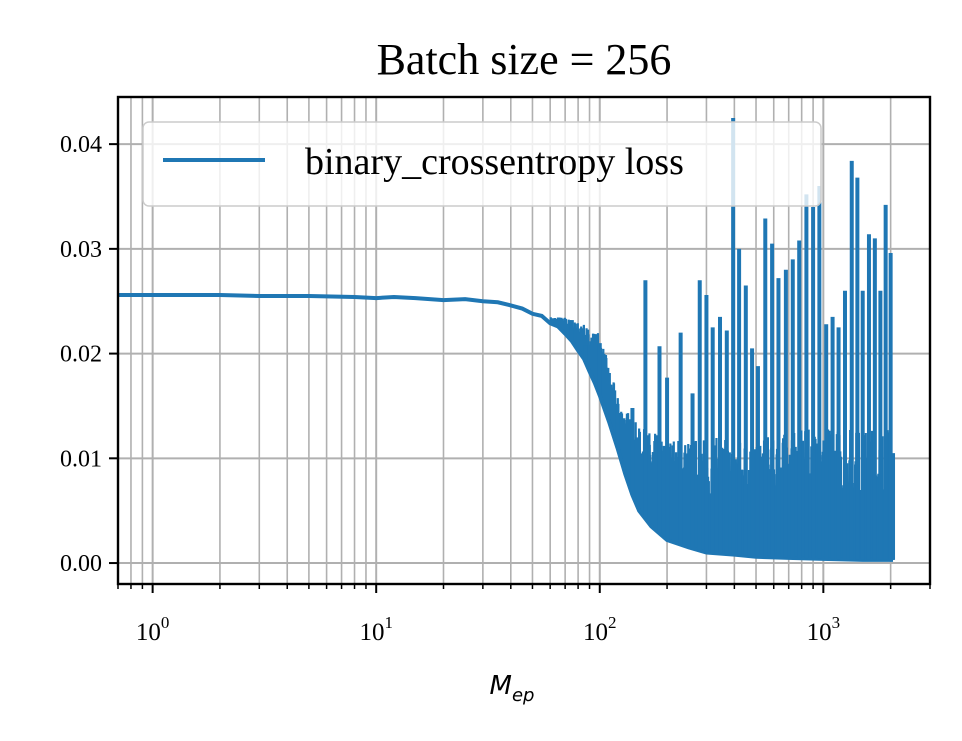 The width and height of the screenshot is (962, 741). Describe the element at coordinates (81, 250) in the screenshot. I see `y-tick-label: 0.03` at that location.